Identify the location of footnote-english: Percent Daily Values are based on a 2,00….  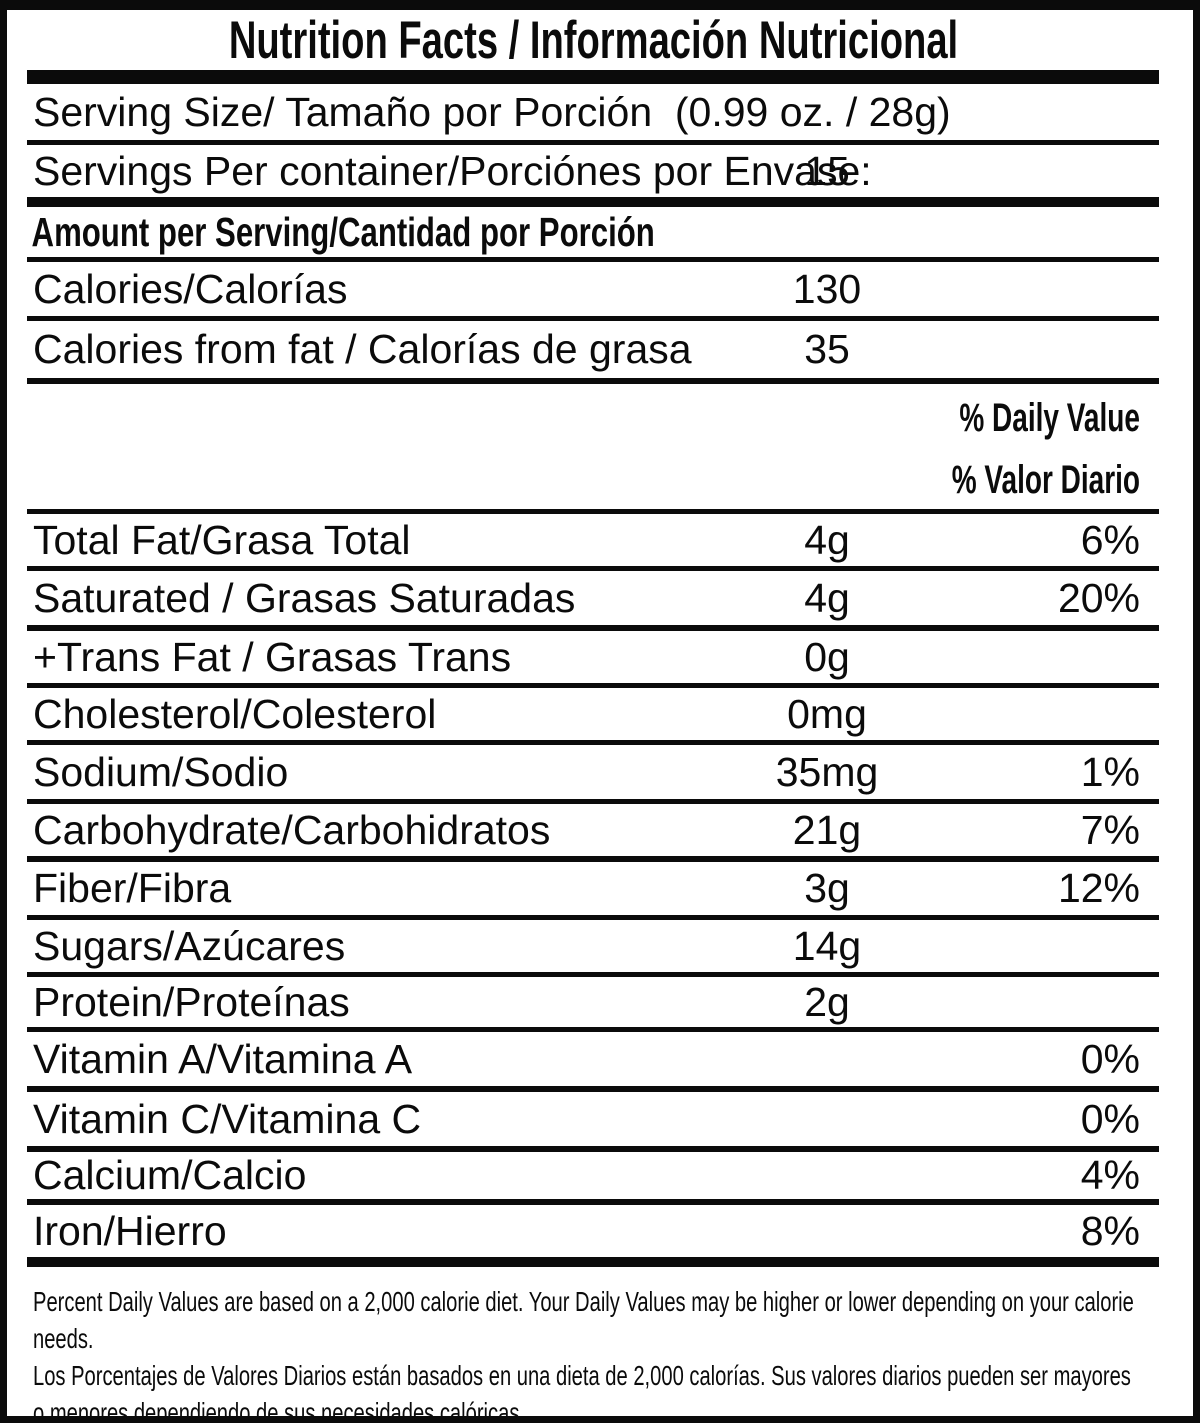
(583, 1320).